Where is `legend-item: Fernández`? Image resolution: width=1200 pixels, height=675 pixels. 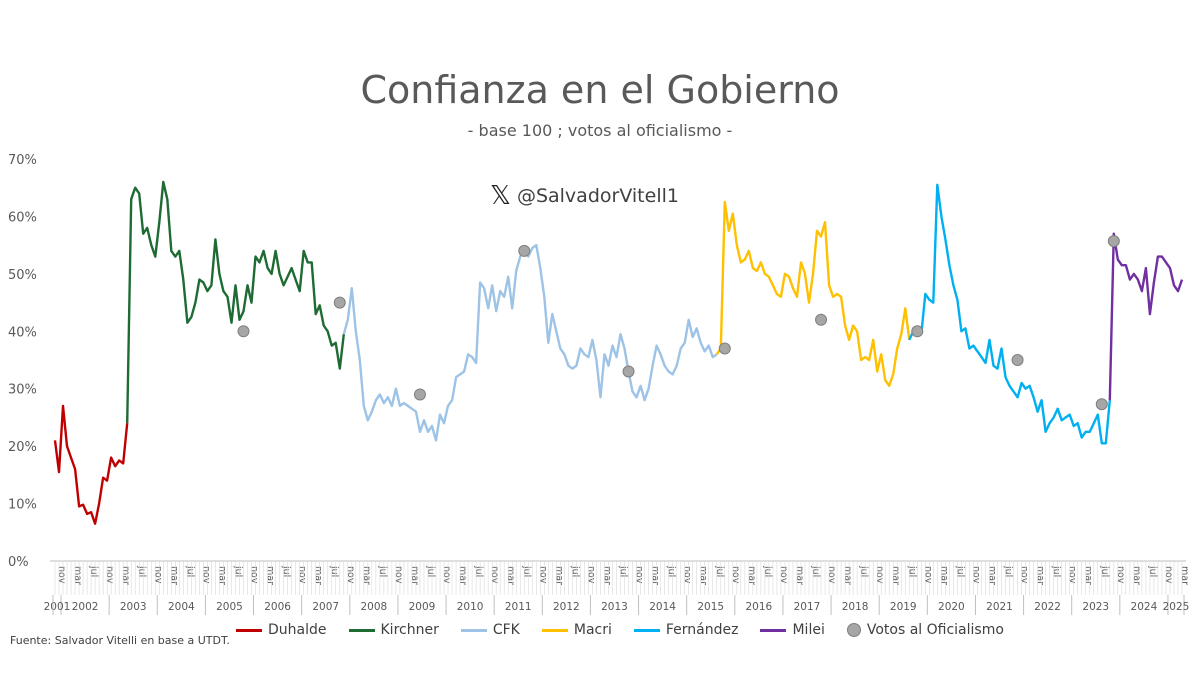 legend-item: Fernández is located at coordinates (685, 630).